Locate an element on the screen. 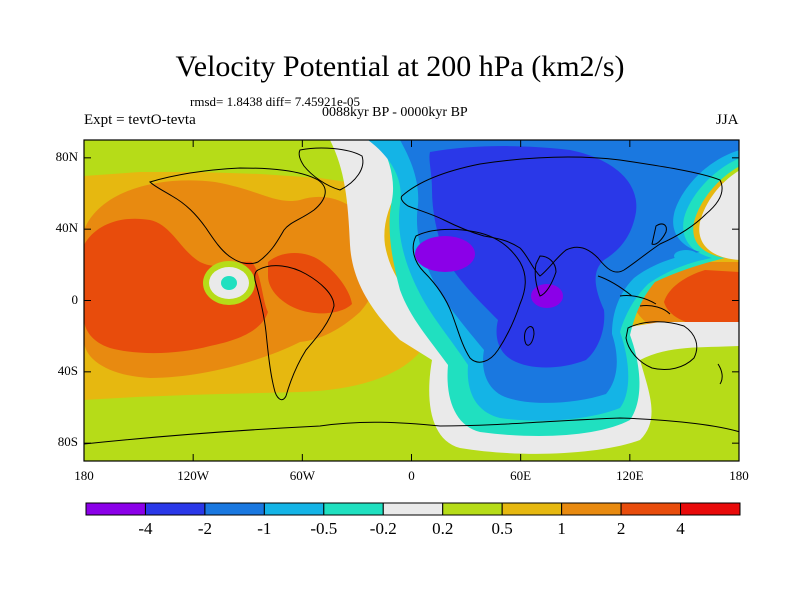 This screenshot has width=800, height=600. colorbar-label: 0.5 is located at coordinates (502, 528).